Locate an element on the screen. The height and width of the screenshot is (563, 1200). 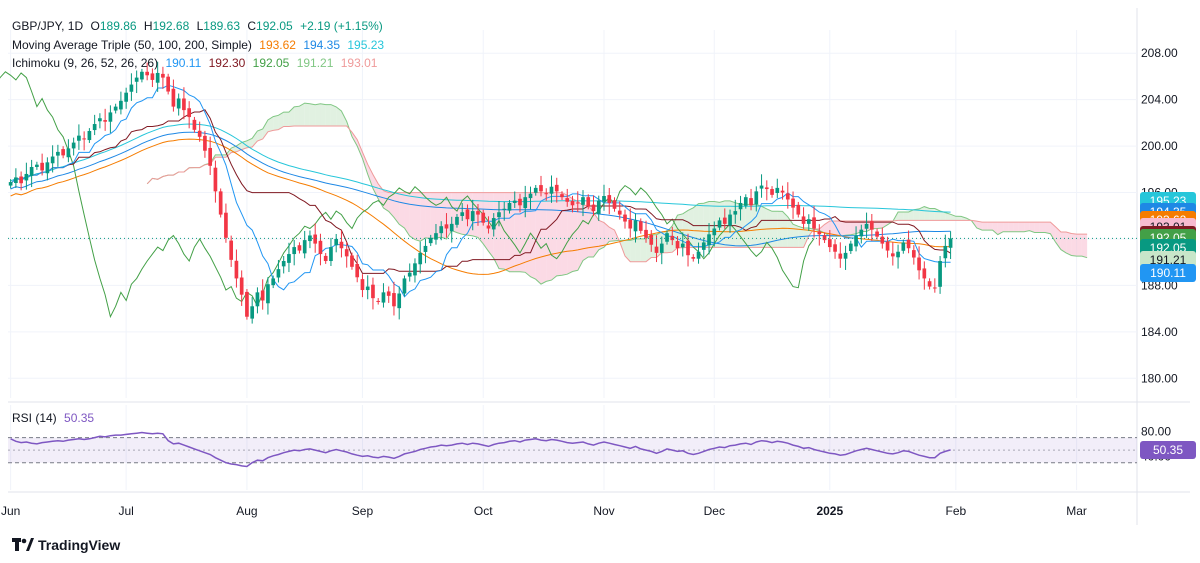
symbol-label: GBP/JPY, 1D is located at coordinates (48, 26).